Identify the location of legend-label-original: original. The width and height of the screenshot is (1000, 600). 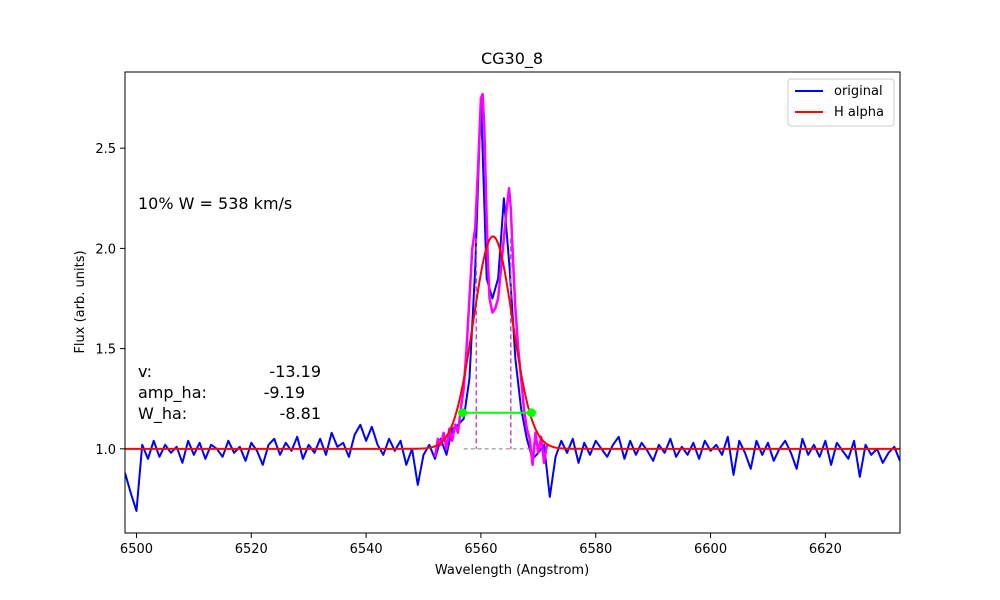
(858, 91).